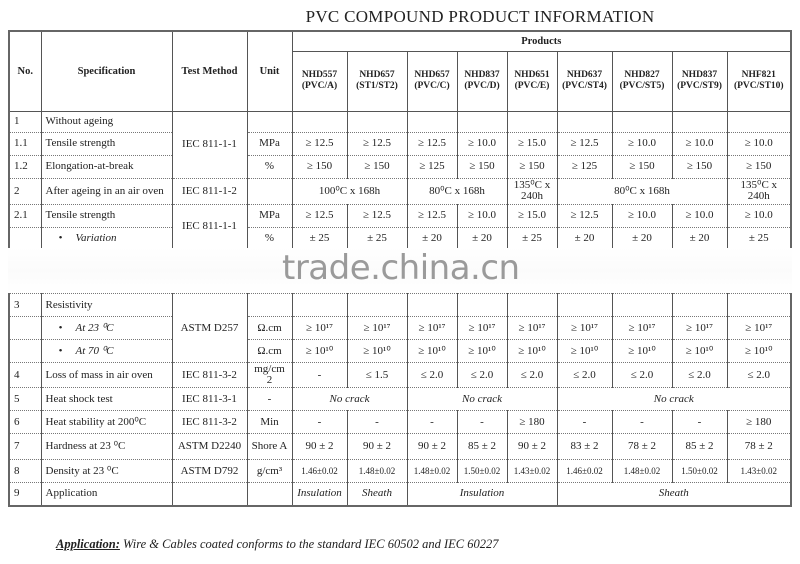 The height and width of the screenshot is (564, 800). What do you see at coordinates (104, 190) in the screenshot?
I see `specification-text: After ageing in an air oven` at bounding box center [104, 190].